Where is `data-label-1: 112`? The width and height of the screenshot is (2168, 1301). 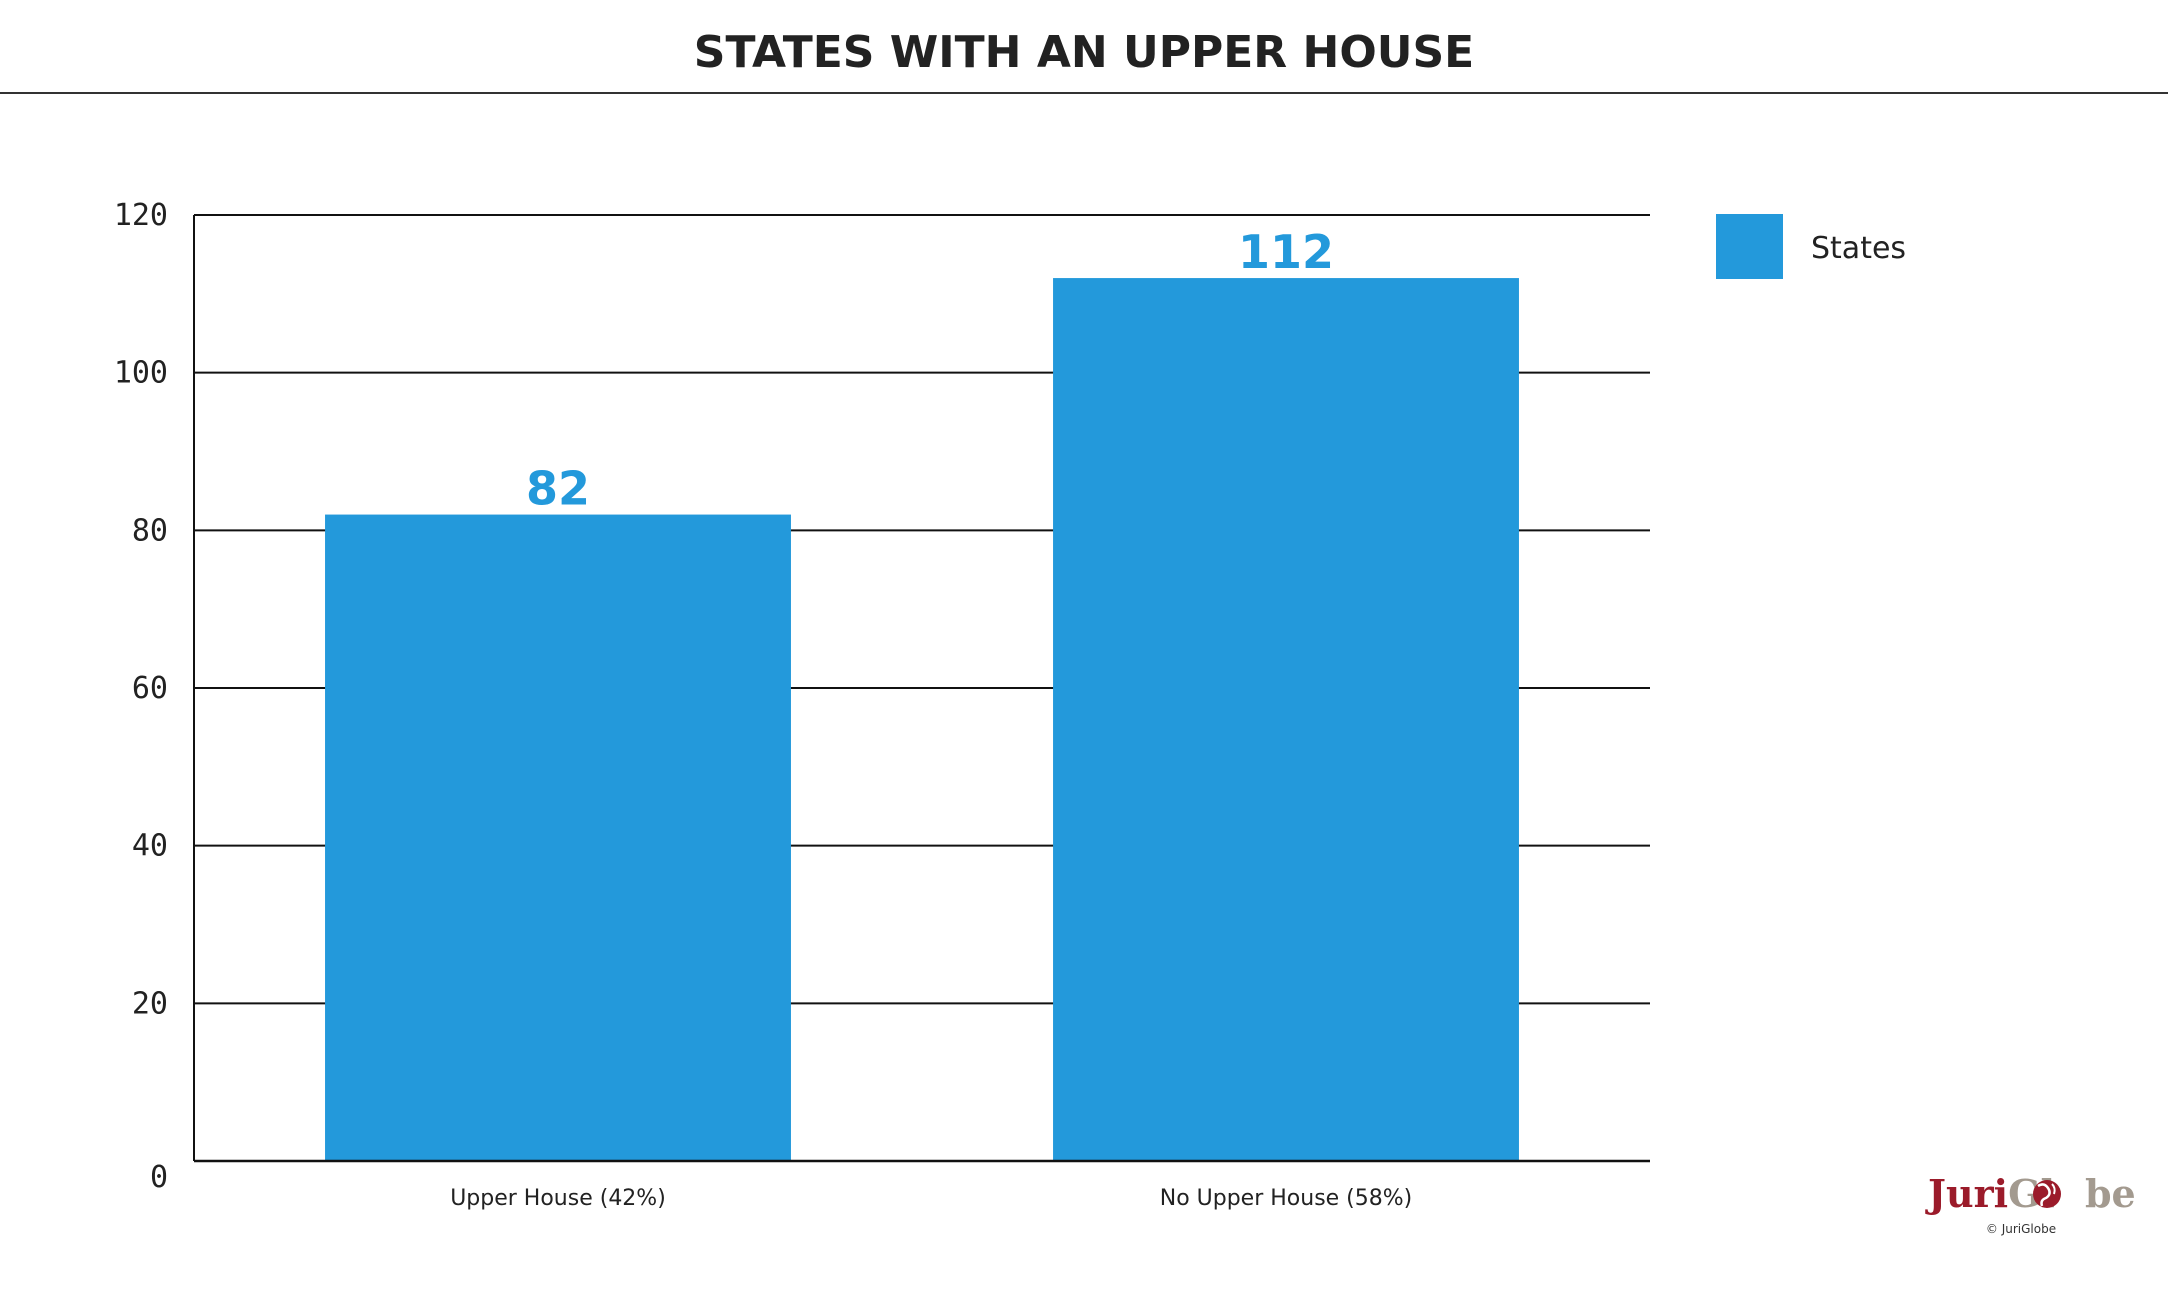 data-label-1: 112 is located at coordinates (1286, 252).